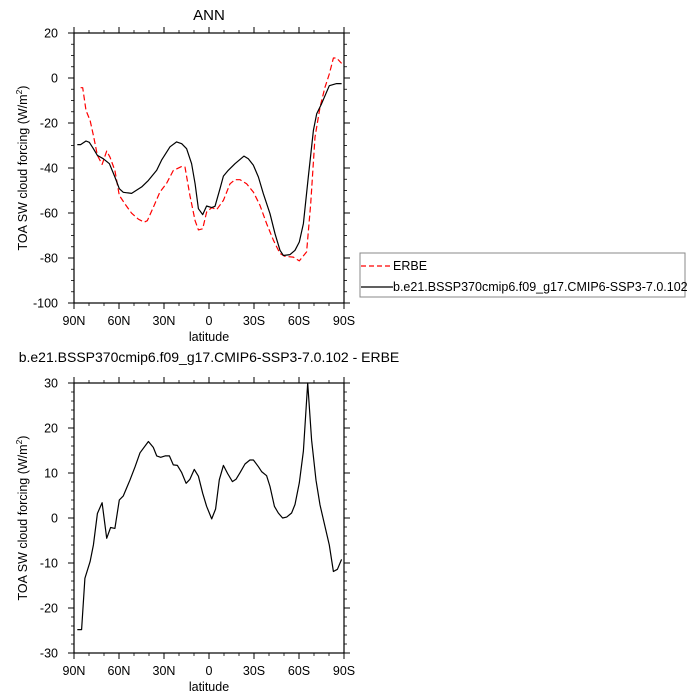 This screenshot has width=700, height=700. I want to click on legend-box, so click(522, 275).